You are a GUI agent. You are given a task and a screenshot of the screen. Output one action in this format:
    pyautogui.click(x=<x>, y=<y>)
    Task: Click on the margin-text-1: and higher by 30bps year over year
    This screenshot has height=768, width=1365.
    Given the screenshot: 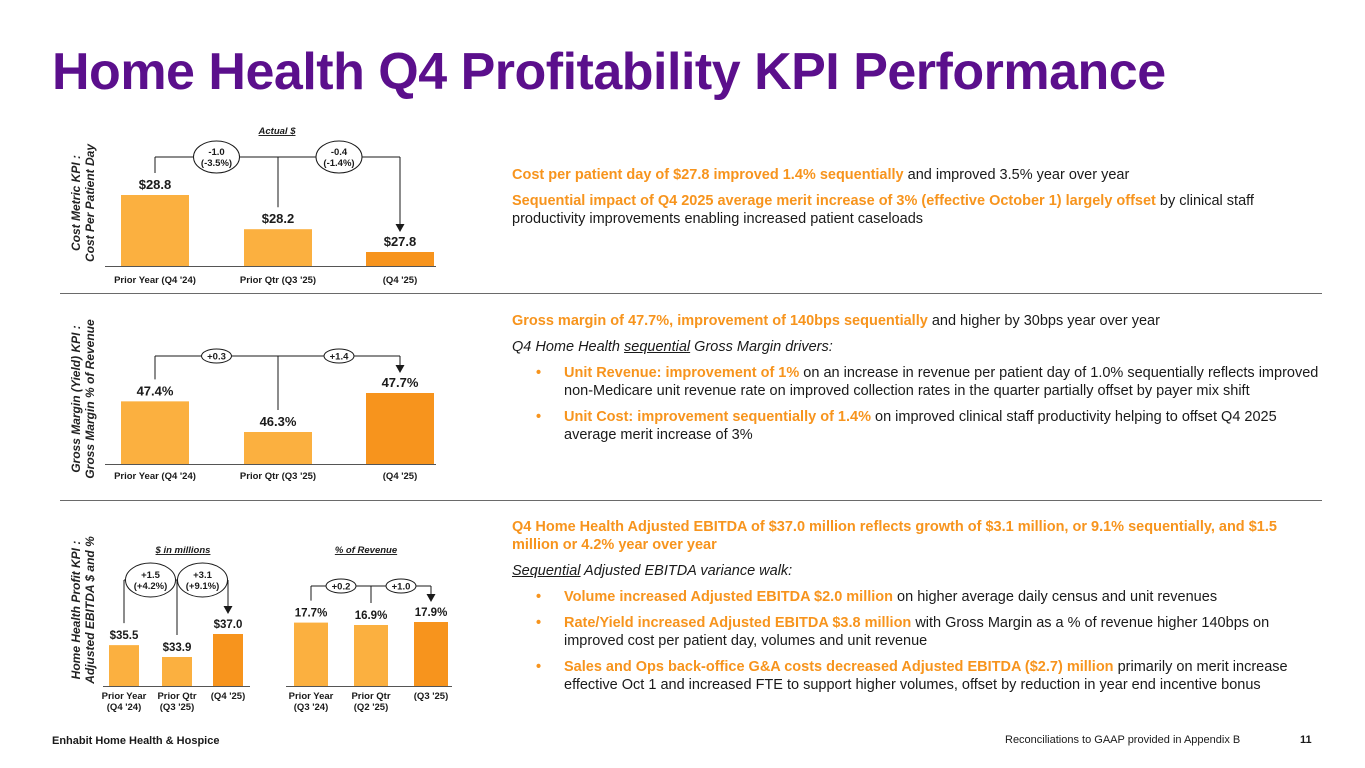 What is the action you would take?
    pyautogui.click(x=1043, y=321)
    